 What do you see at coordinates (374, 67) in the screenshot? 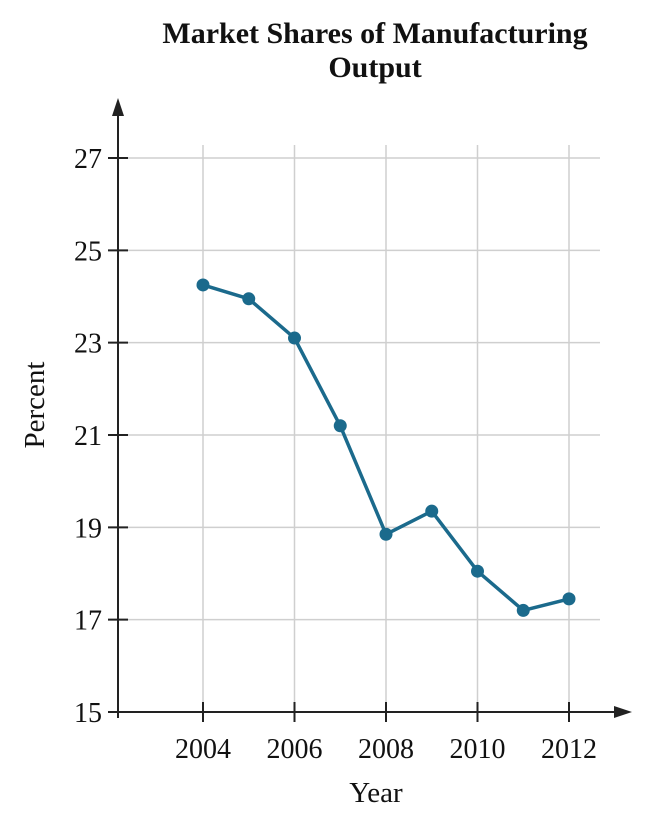
I see `chart-title-line-2: Output` at bounding box center [374, 67].